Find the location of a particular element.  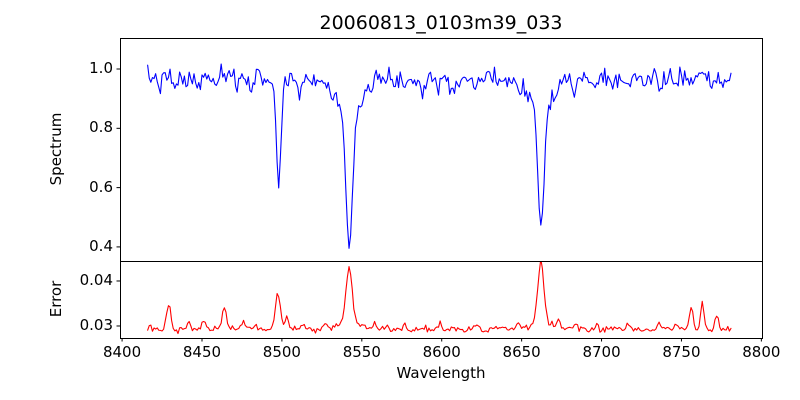

spectrum-axis-label: Spectrum is located at coordinates (56, 149).